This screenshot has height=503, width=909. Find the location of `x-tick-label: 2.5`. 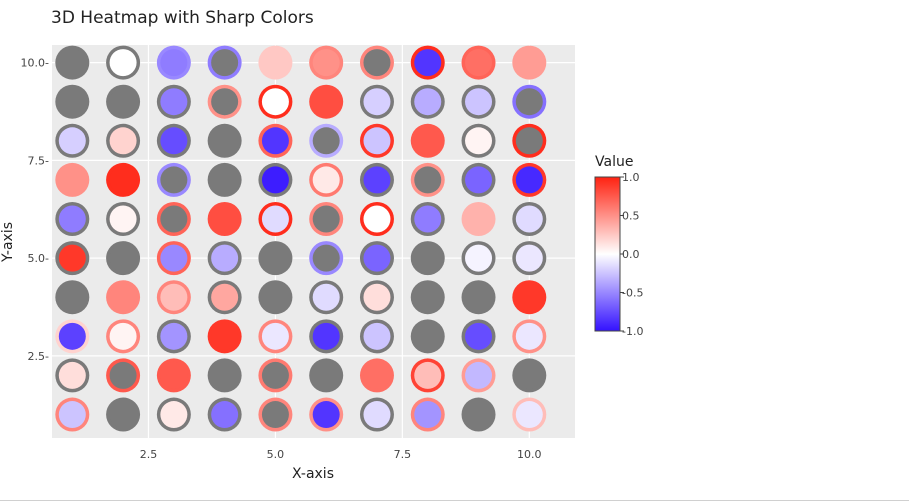

x-tick-label: 2.5 is located at coordinates (149, 454).